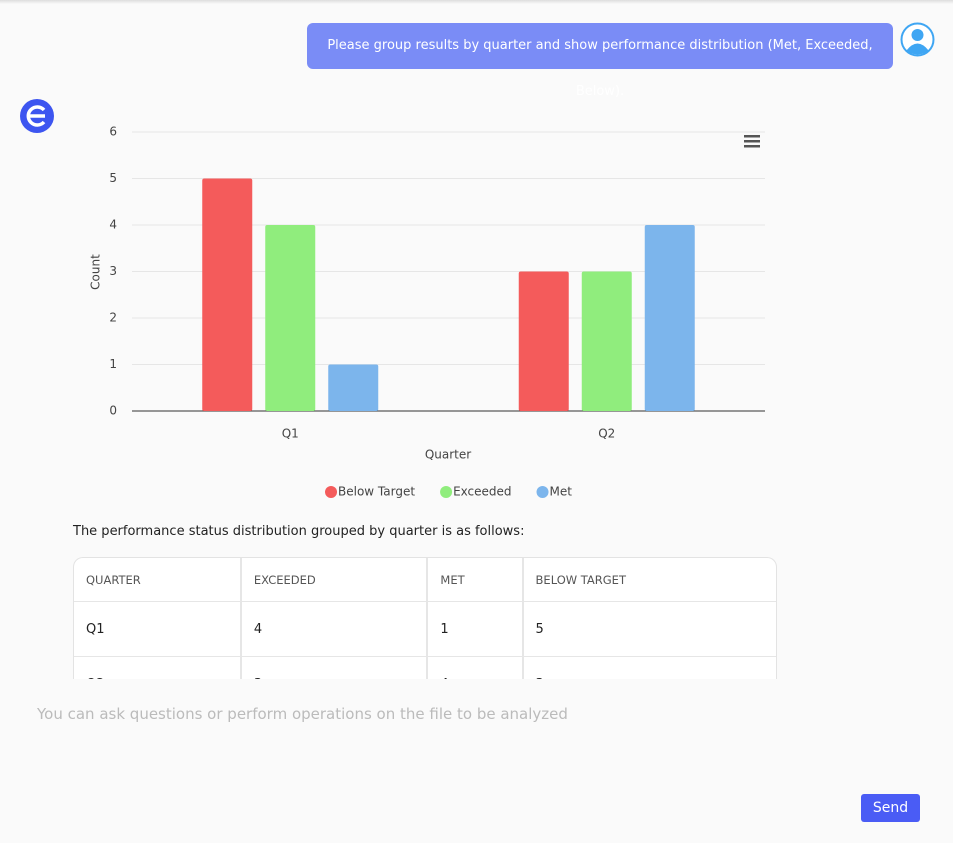 This screenshot has height=843, width=953. What do you see at coordinates (475, 580) in the screenshot?
I see `table-header: MET` at bounding box center [475, 580].